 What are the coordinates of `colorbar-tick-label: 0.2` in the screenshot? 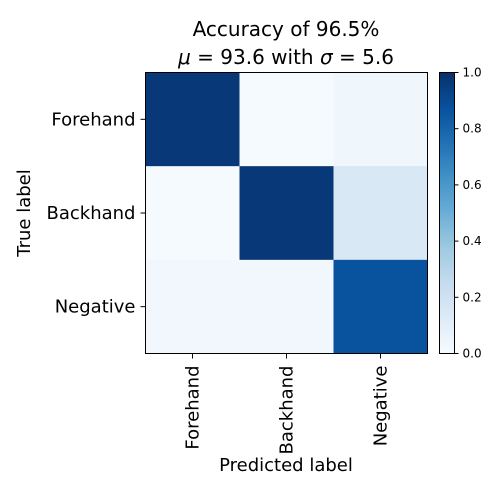 It's located at (472, 297).